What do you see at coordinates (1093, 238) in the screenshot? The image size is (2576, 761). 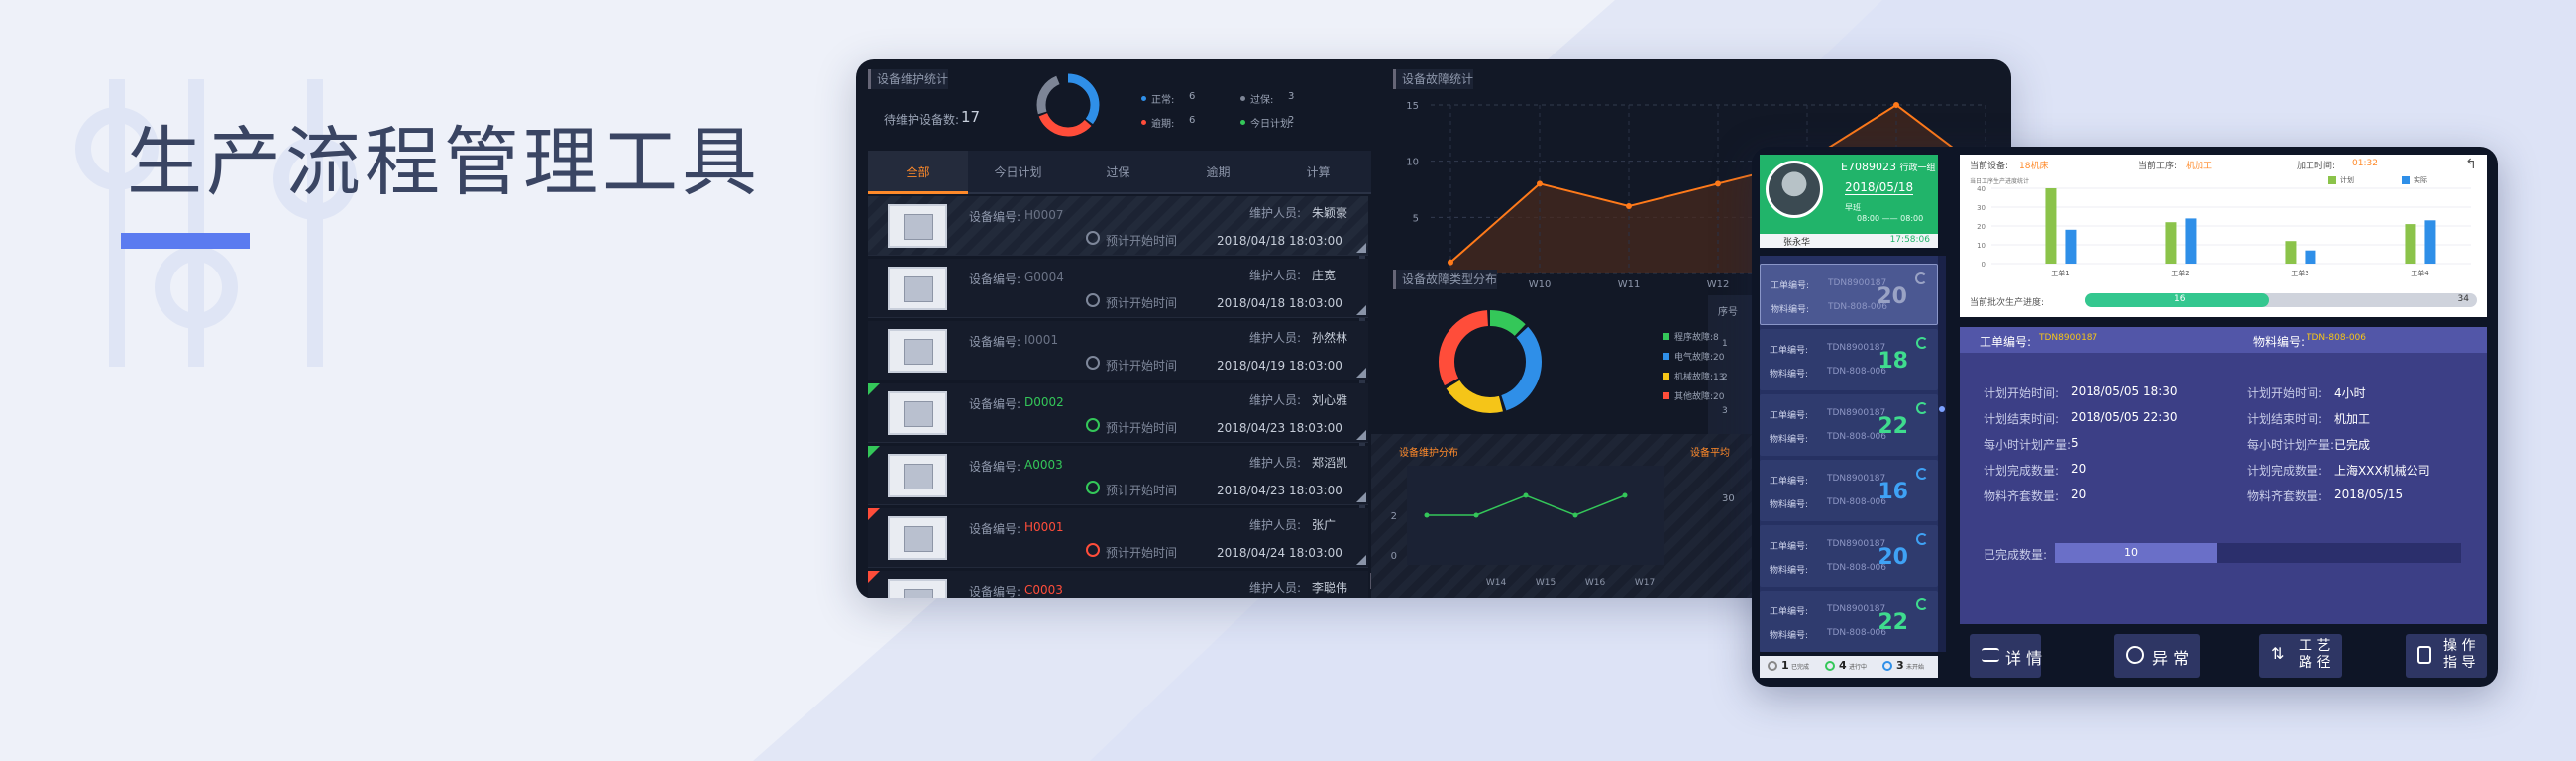 I see `clock-icon` at bounding box center [1093, 238].